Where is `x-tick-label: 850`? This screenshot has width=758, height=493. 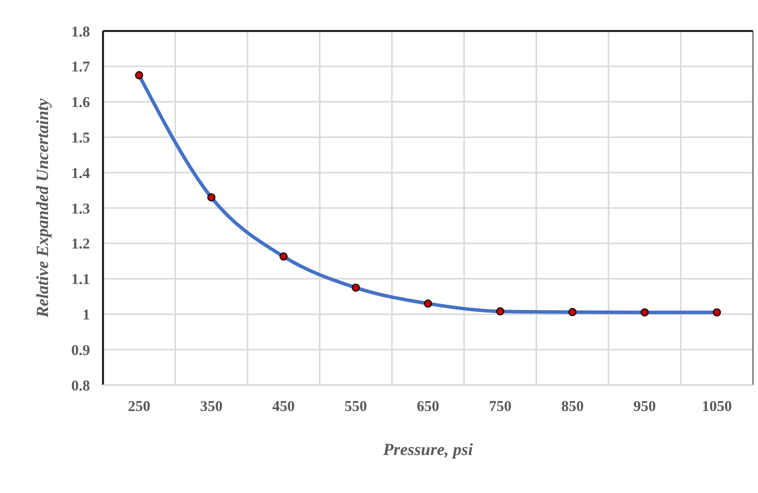
x-tick-label: 850 is located at coordinates (572, 407).